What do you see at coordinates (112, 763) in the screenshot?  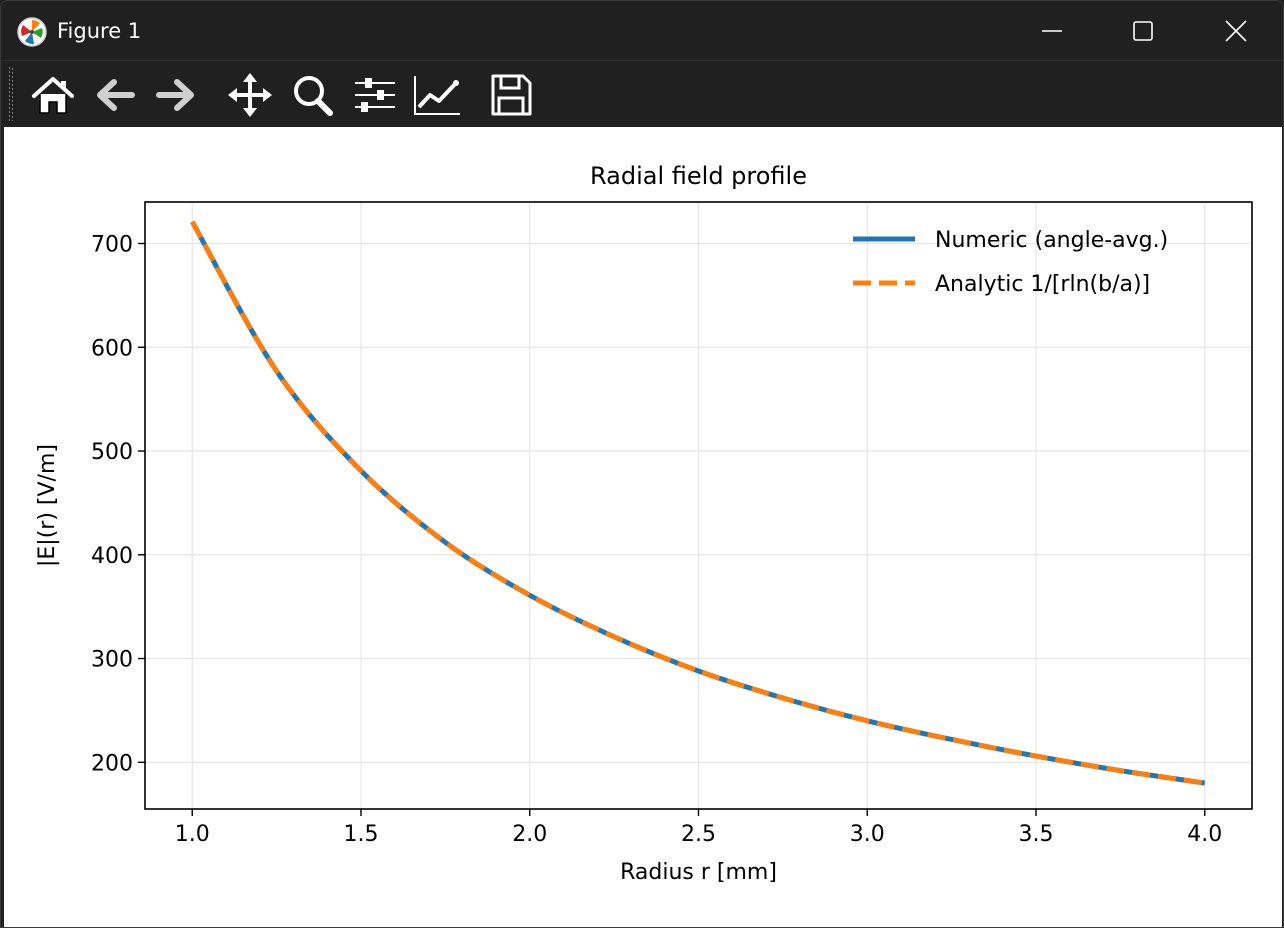 I see `y-tick-label: 200` at bounding box center [112, 763].